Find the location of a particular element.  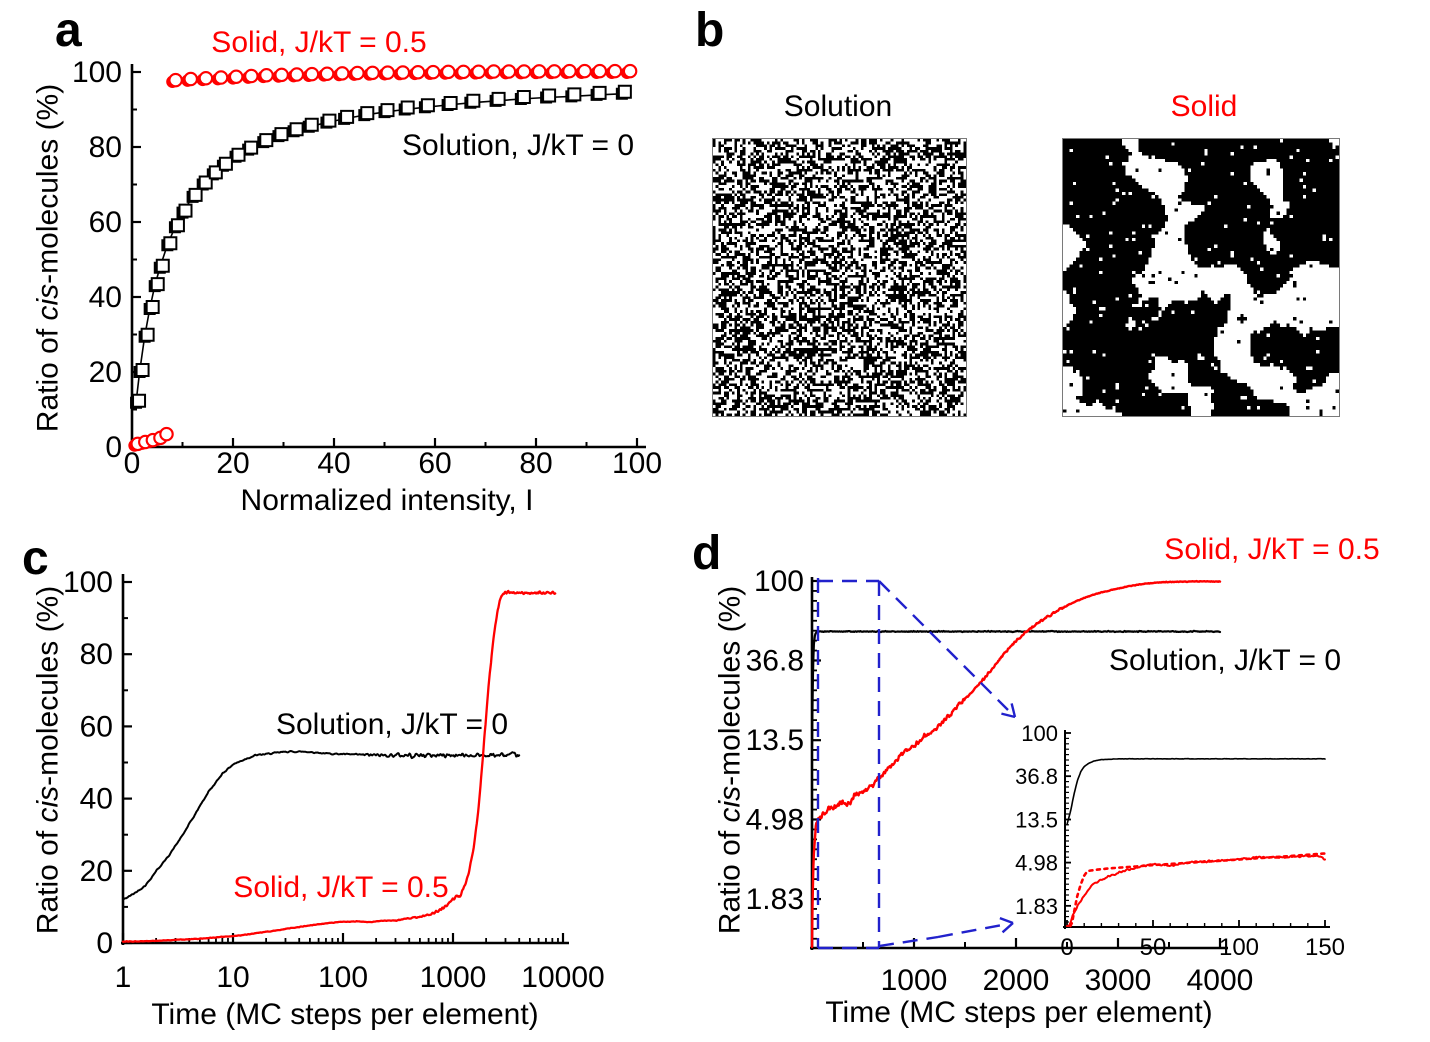

tick-label: 150 is located at coordinates (1325, 947).